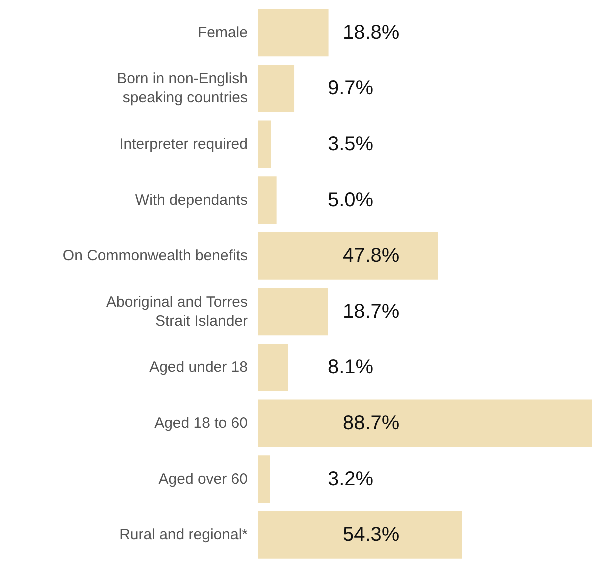  Describe the element at coordinates (184, 144) in the screenshot. I see `y-tick-label: Interpreter required` at that location.